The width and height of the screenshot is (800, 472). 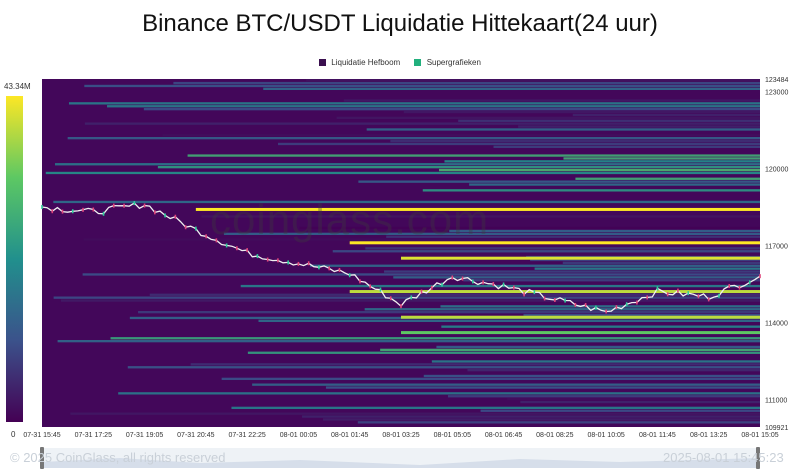 I want to click on footer-timestamp: 2025-08-01 15:45:23, so click(x=723, y=457).